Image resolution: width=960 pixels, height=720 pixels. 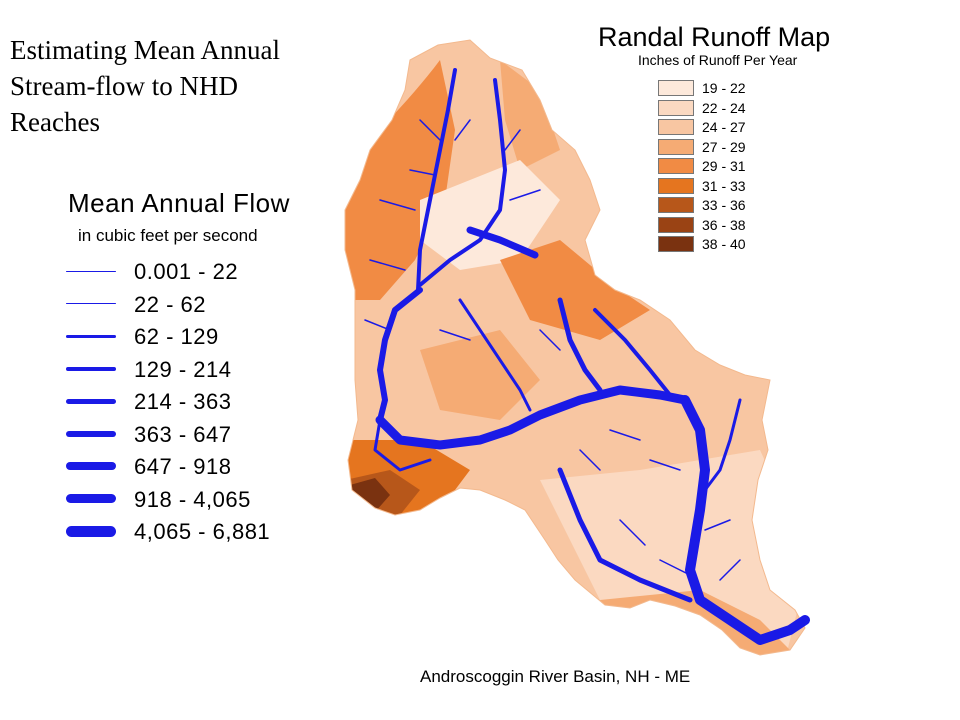 I want to click on flow-legend-subtitle: in cubic feet per second, so click(x=168, y=235).